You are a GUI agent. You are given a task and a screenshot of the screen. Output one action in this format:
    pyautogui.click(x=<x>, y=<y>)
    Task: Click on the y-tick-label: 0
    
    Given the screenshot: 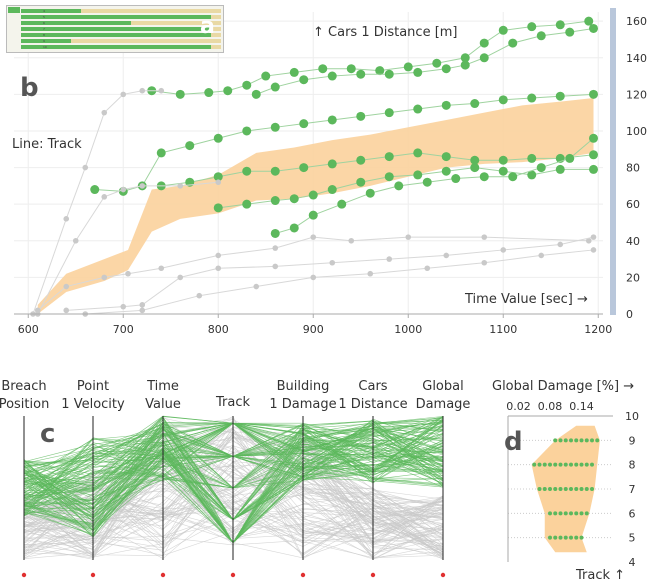 What is the action you would take?
    pyautogui.click(x=629, y=314)
    